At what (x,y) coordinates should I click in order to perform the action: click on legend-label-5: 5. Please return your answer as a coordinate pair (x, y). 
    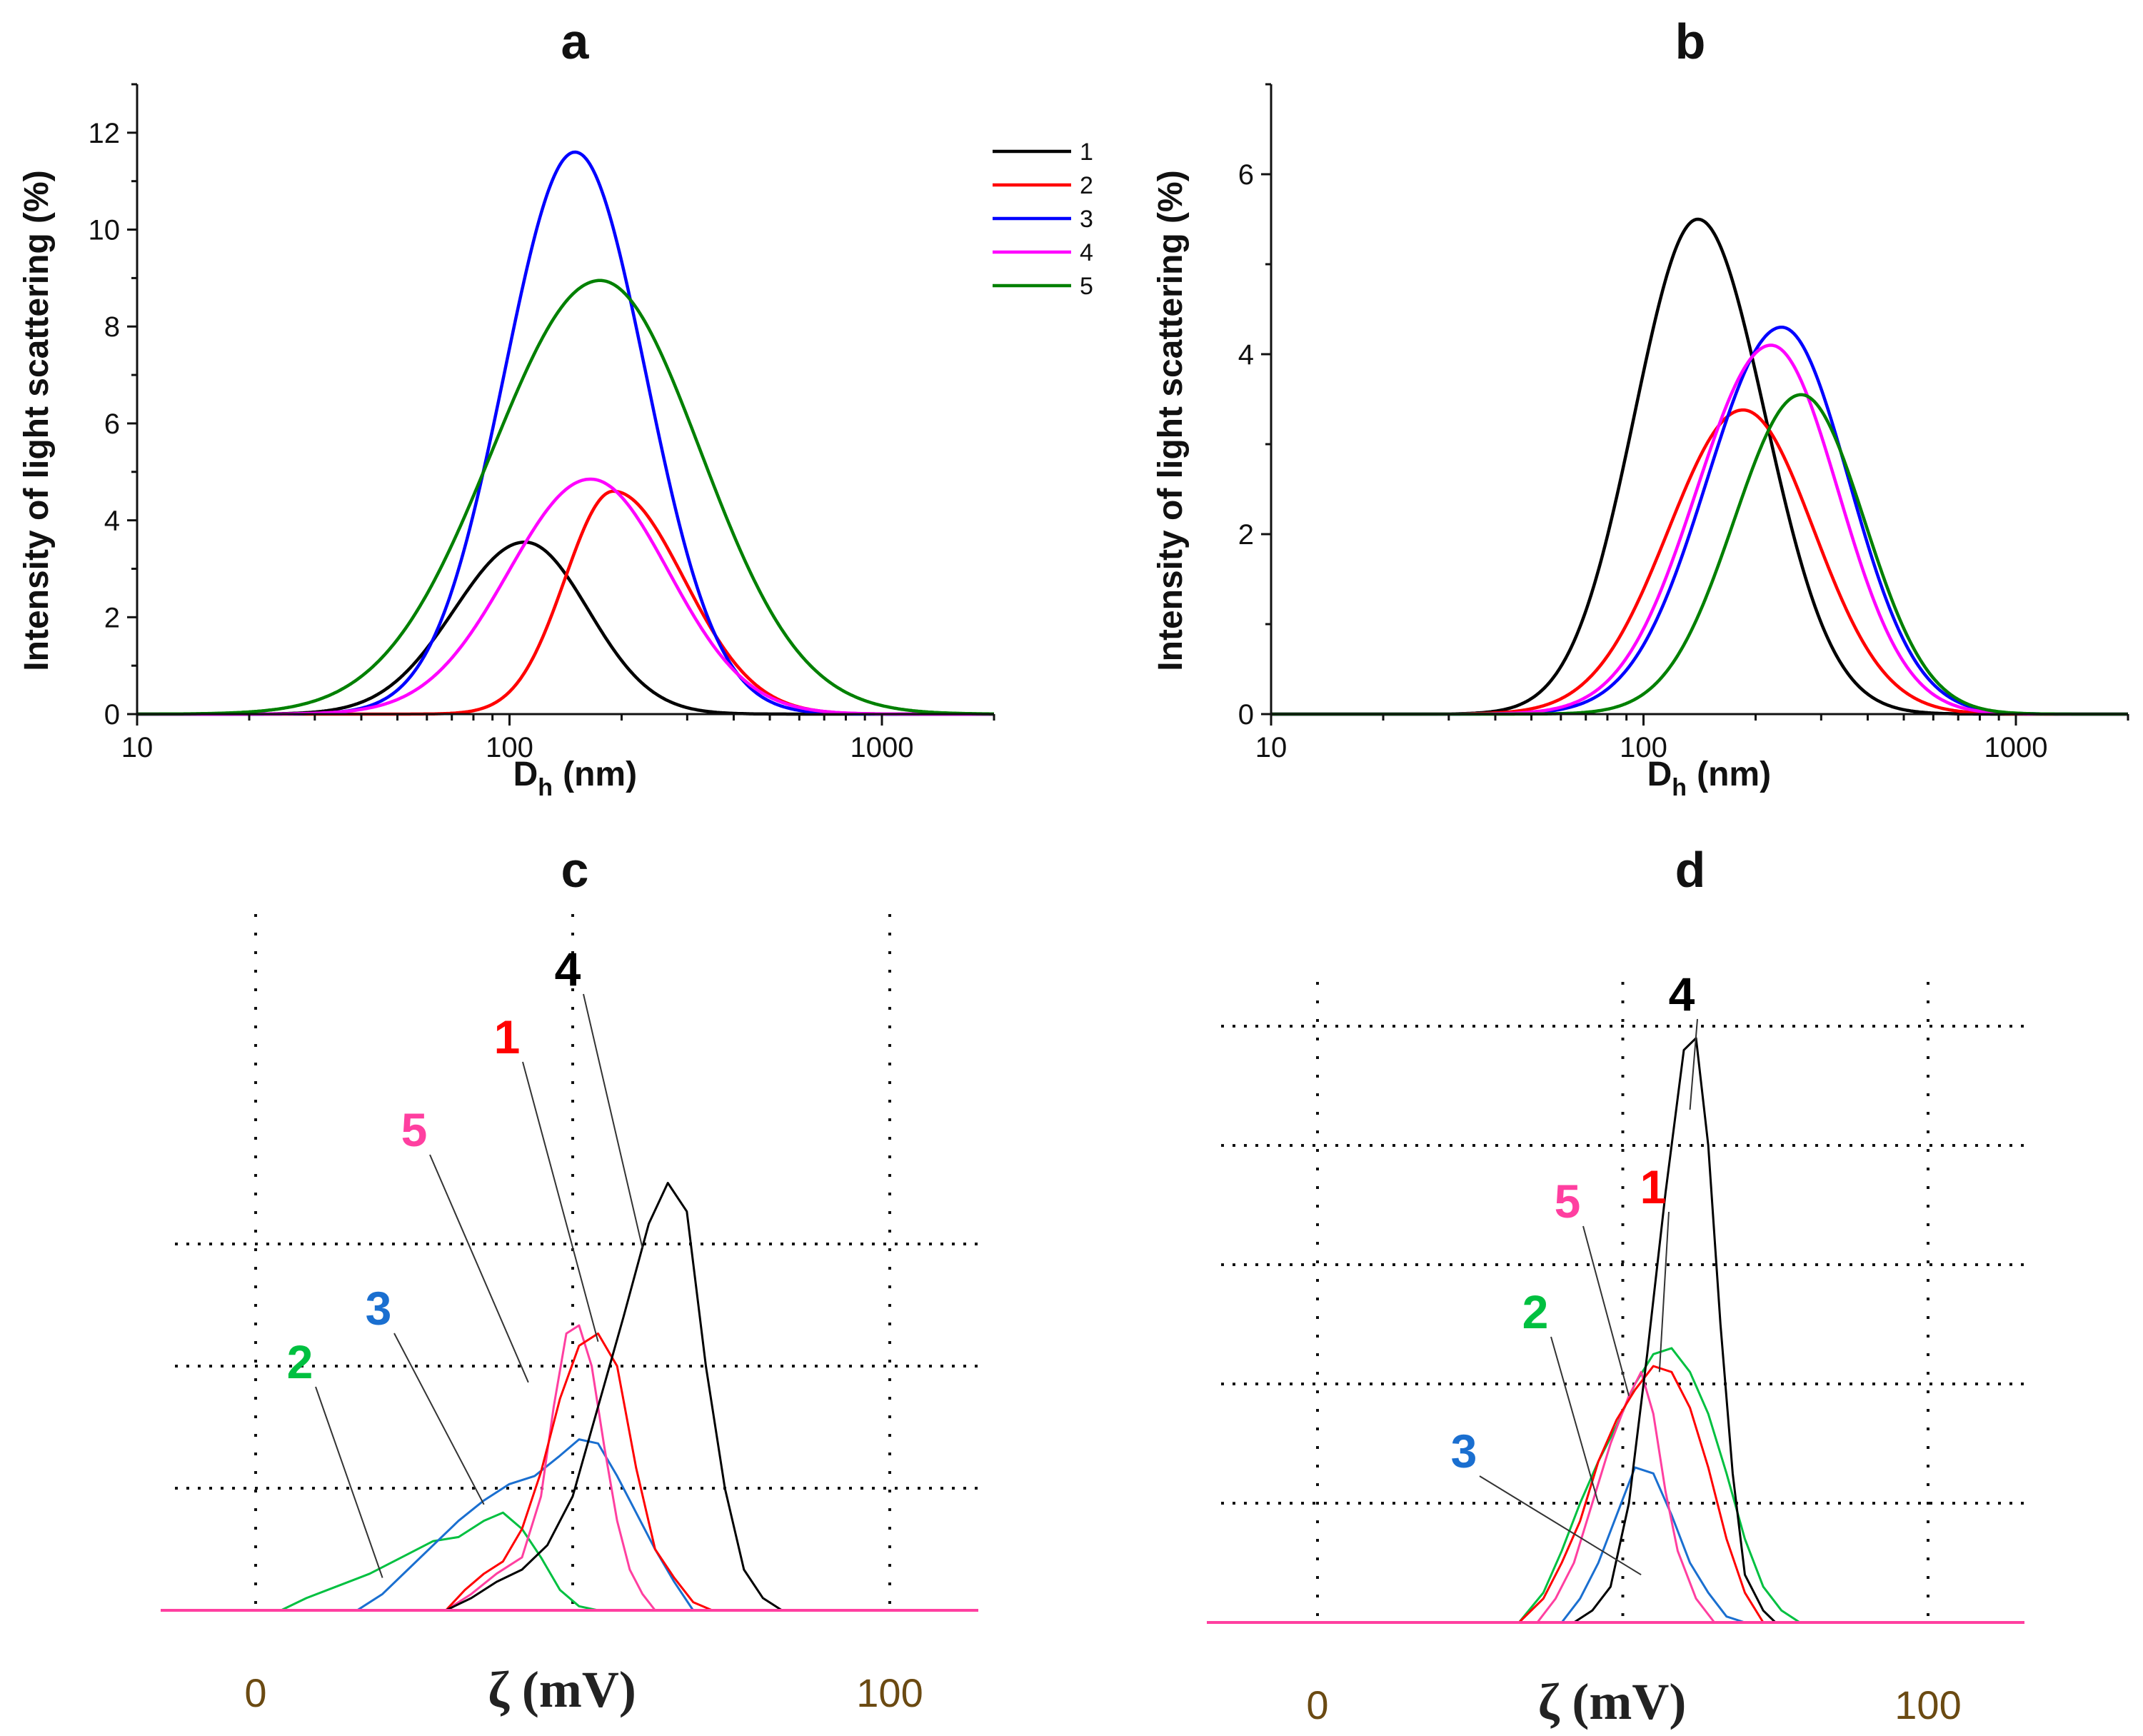
    Looking at the image, I should click on (1086, 286).